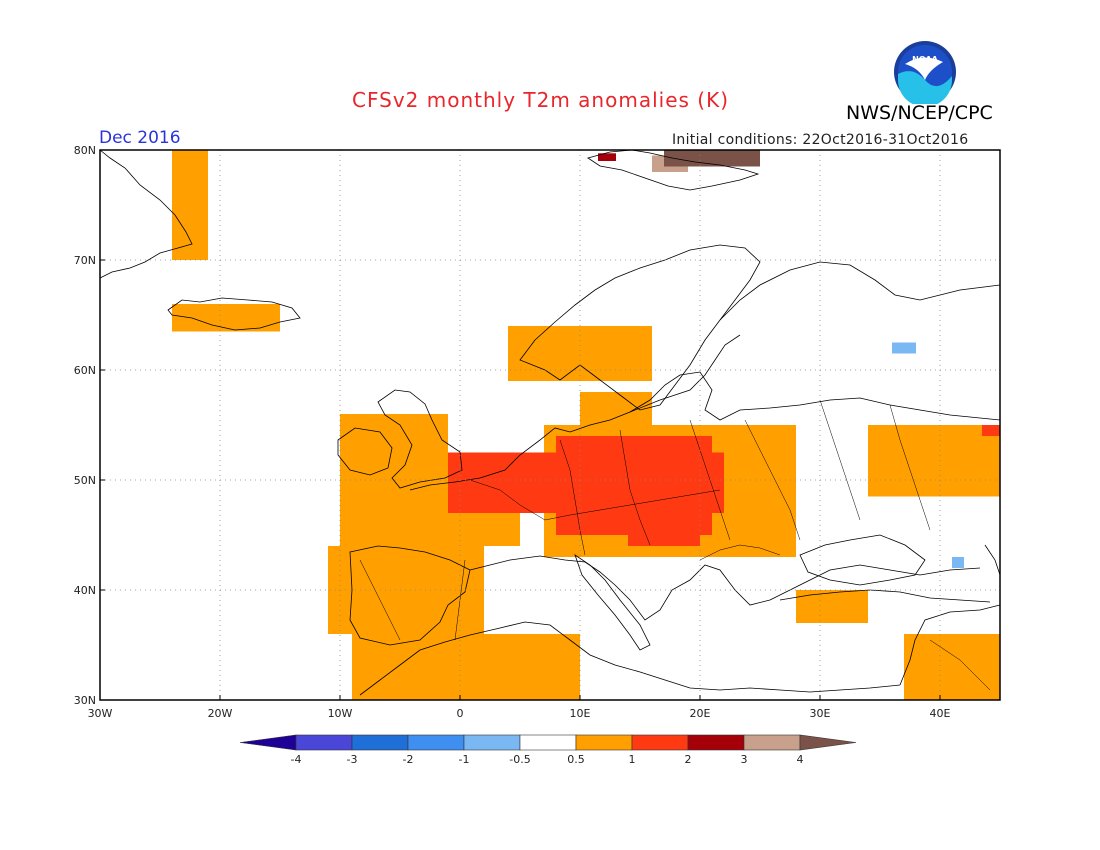 The height and width of the screenshot is (850, 1100). Describe the element at coordinates (800, 759) in the screenshot. I see `colorbar-label: 4` at that location.